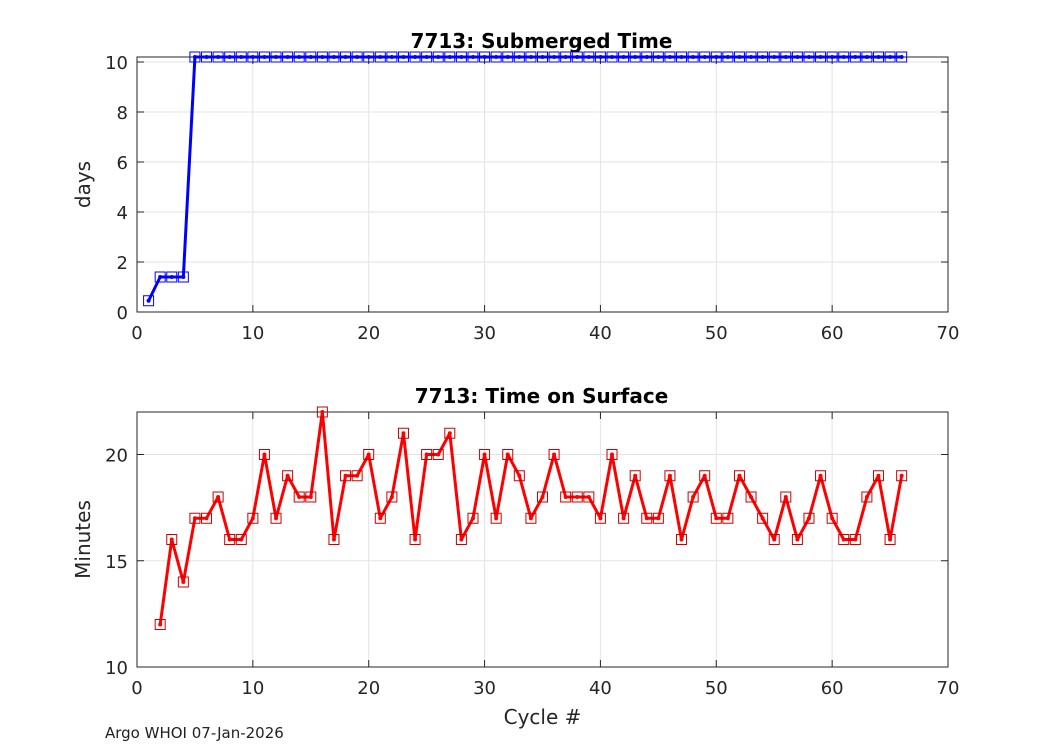  What do you see at coordinates (122, 313) in the screenshot?
I see `y-tick-label: 0` at bounding box center [122, 313].